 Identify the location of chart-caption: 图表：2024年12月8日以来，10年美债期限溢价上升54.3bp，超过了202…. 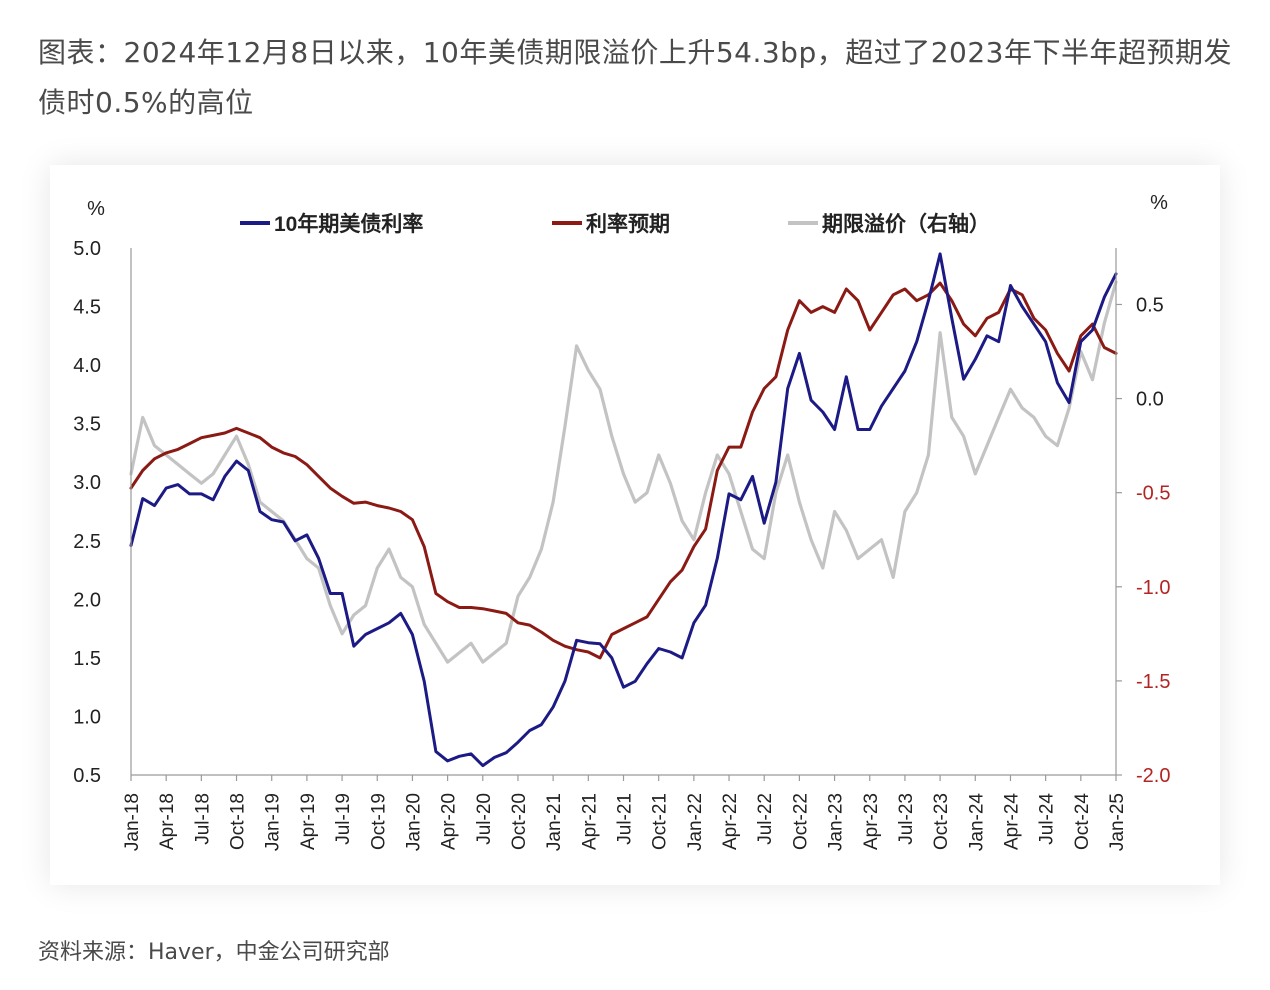
(635, 77).